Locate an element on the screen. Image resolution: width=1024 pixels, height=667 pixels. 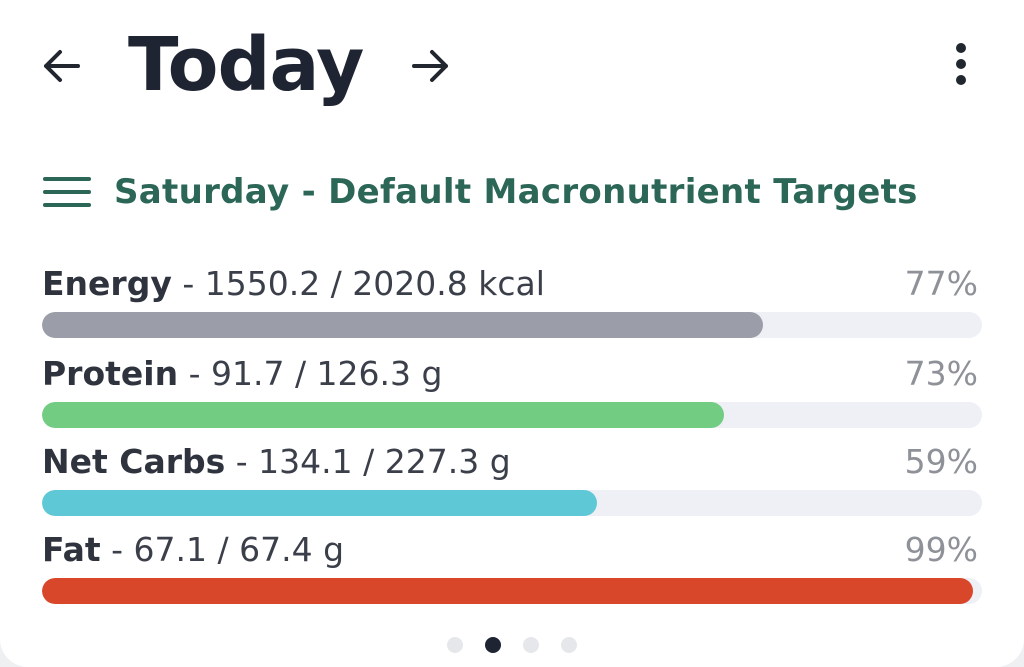
macro-label: Energy - 1550.2 / 2020.8 kcal is located at coordinates (293, 284).